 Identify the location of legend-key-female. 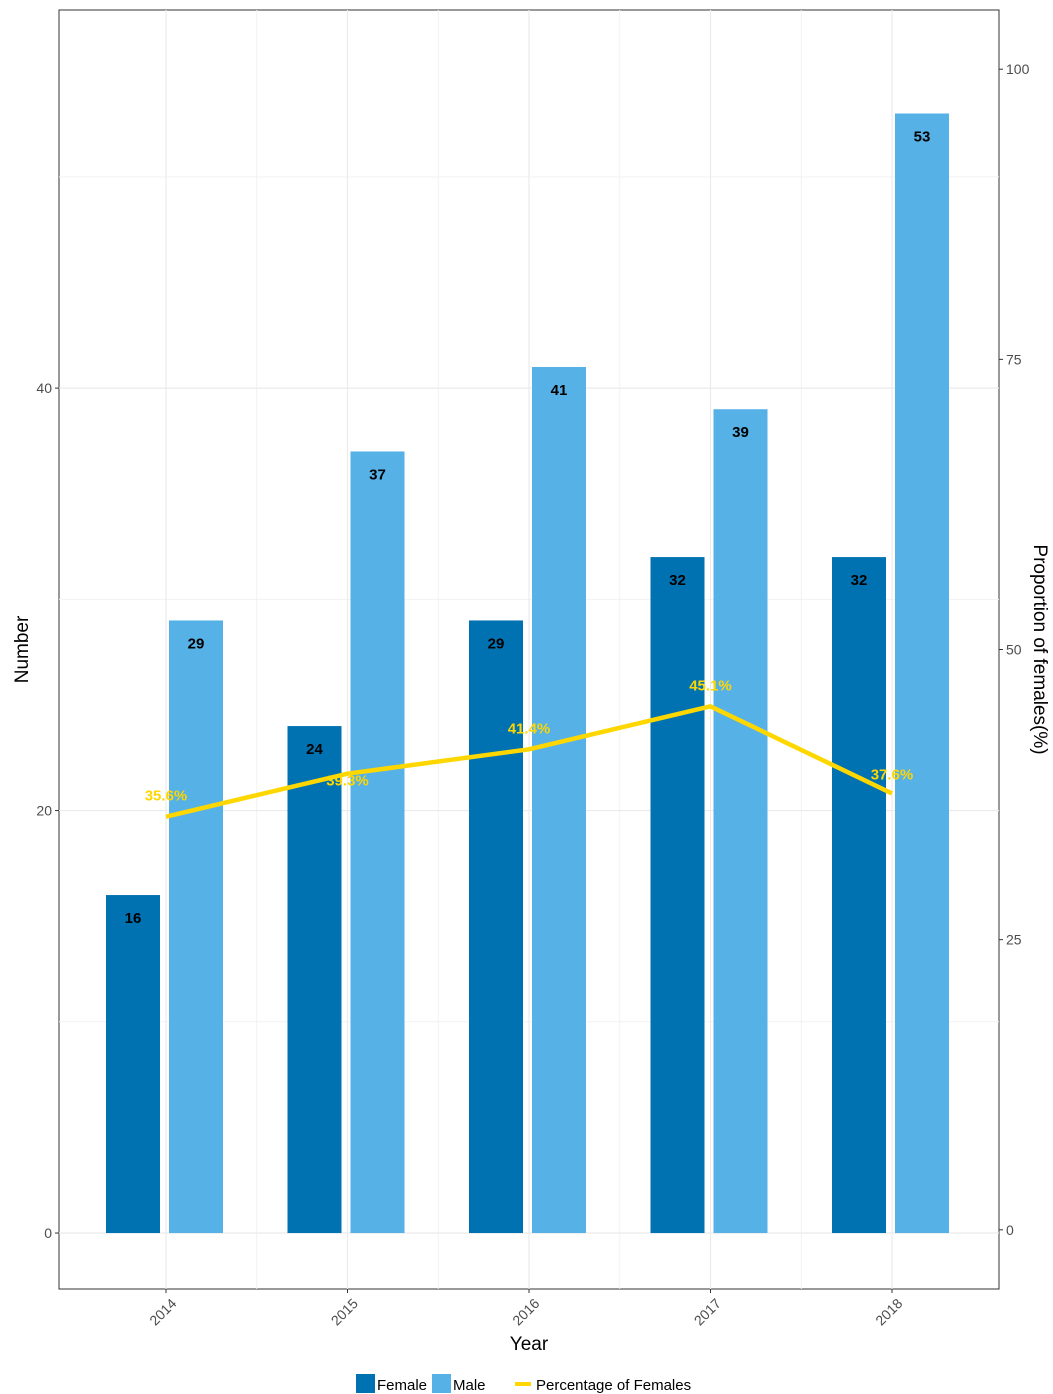
(365, 1383).